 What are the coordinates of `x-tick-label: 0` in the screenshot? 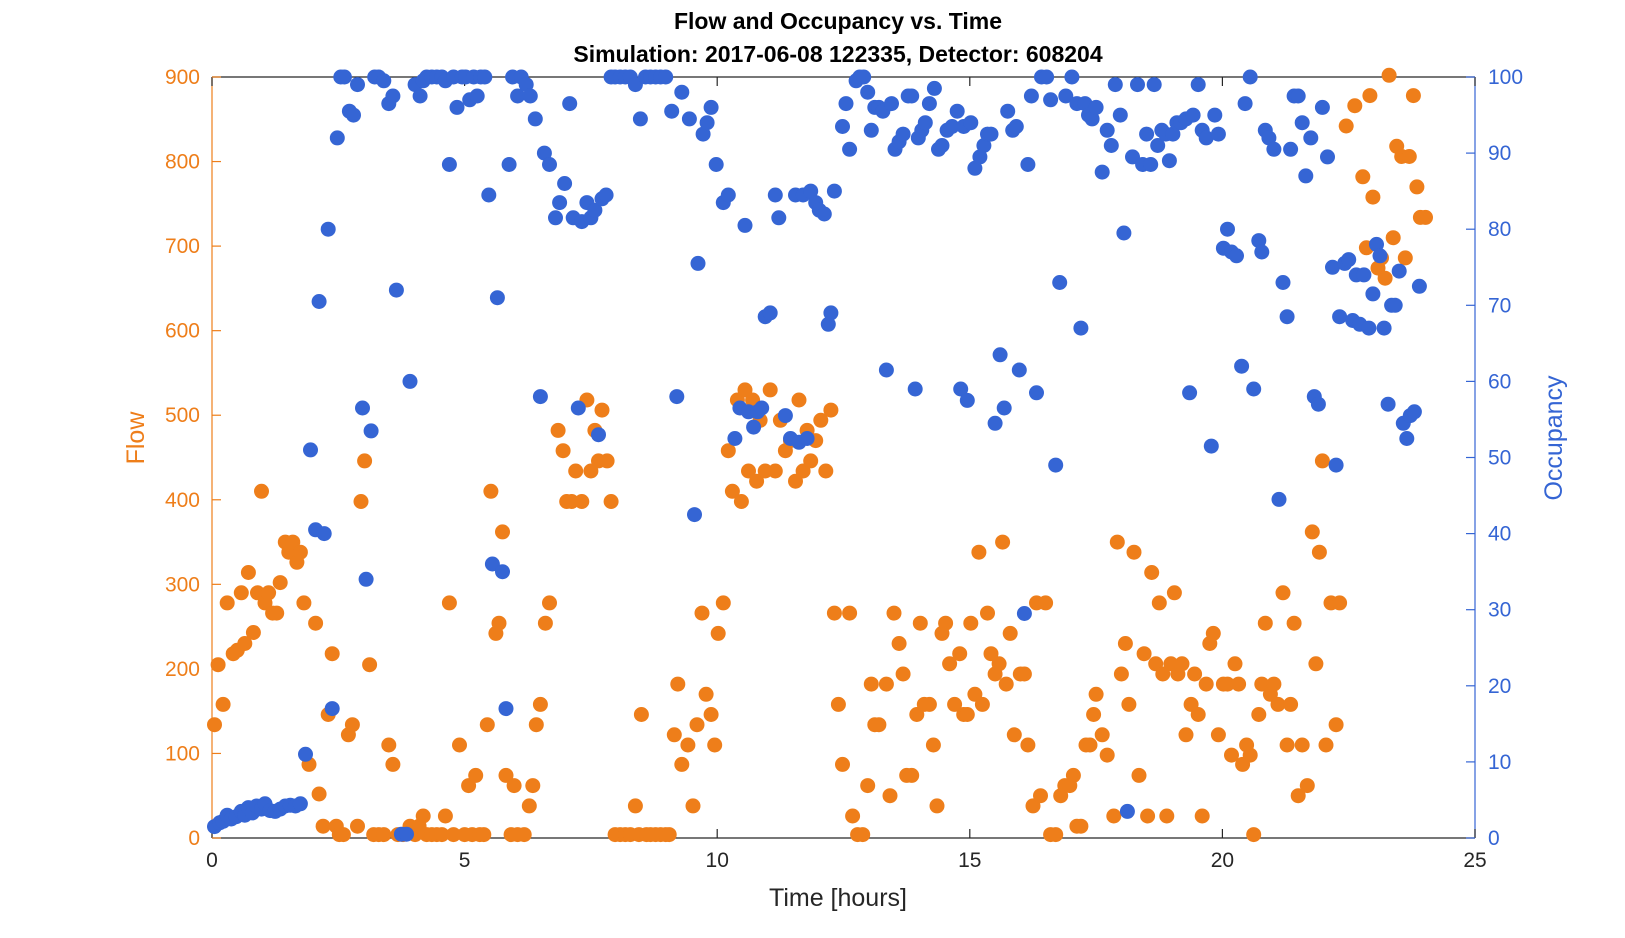 It's located at (212, 860).